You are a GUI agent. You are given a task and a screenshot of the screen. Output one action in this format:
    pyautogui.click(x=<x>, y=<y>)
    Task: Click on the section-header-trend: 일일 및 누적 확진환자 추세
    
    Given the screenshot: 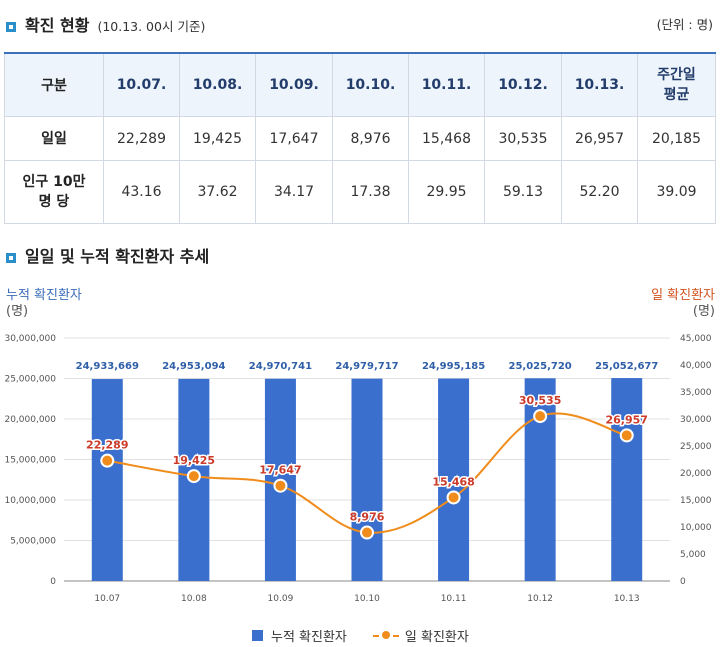 What is the action you would take?
    pyautogui.click(x=107, y=255)
    